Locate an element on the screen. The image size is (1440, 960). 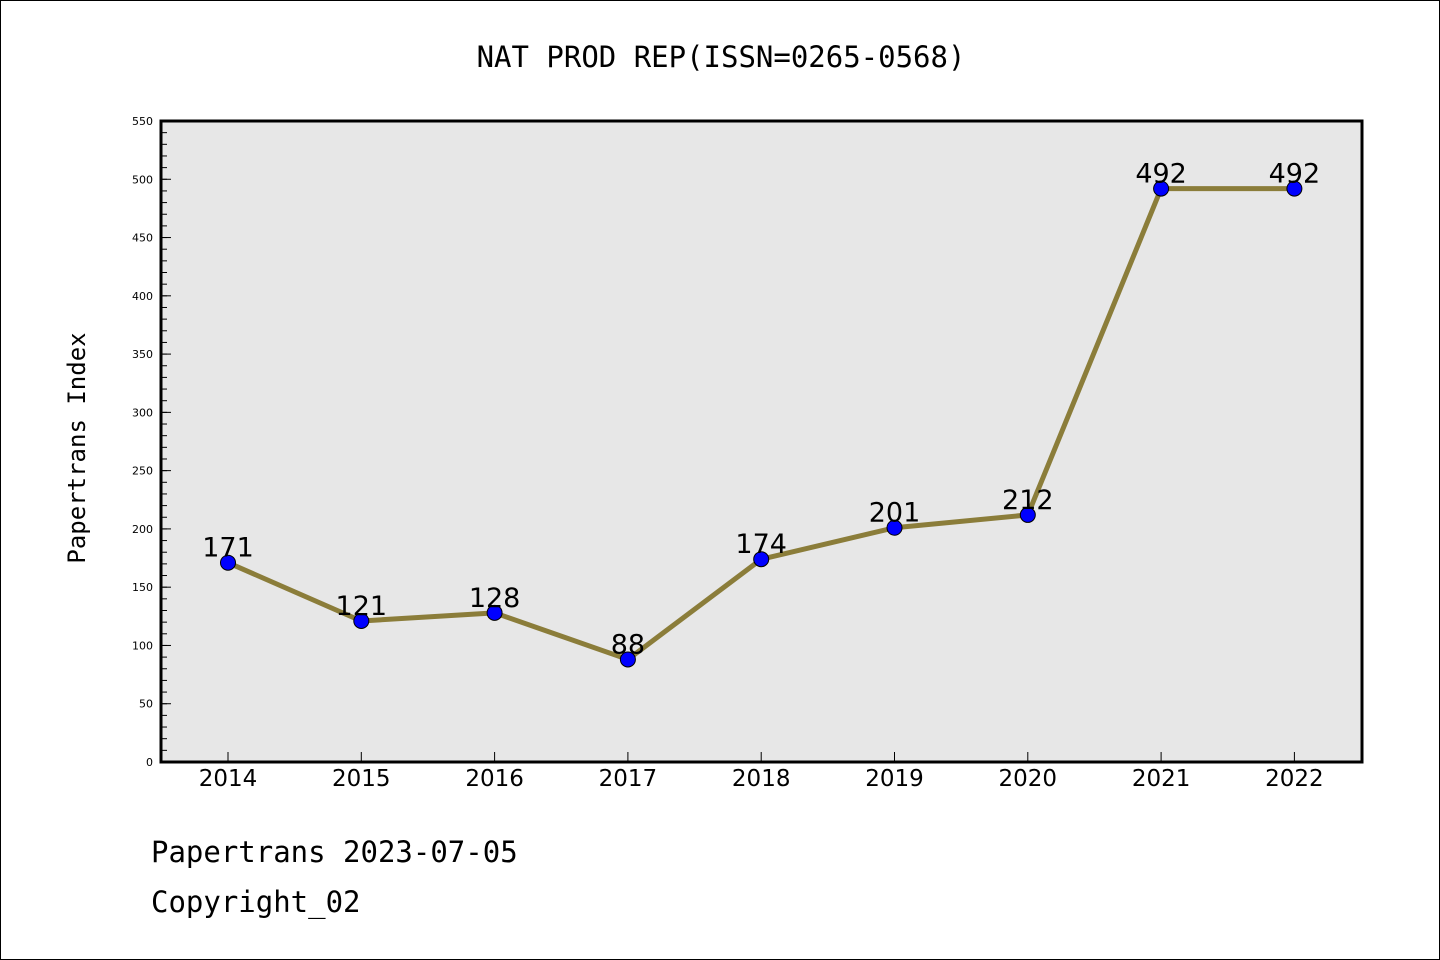
x-tick-label: 2017 is located at coordinates (628, 779).